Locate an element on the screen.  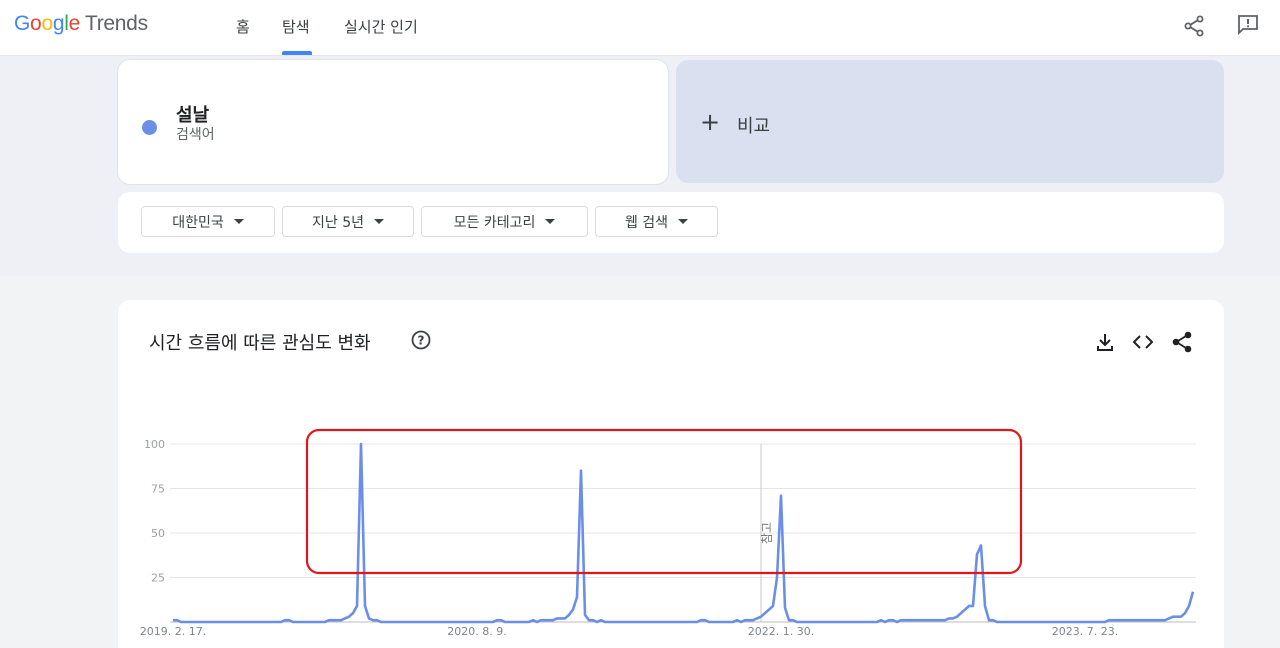
feedback-icon is located at coordinates (1248, 25).